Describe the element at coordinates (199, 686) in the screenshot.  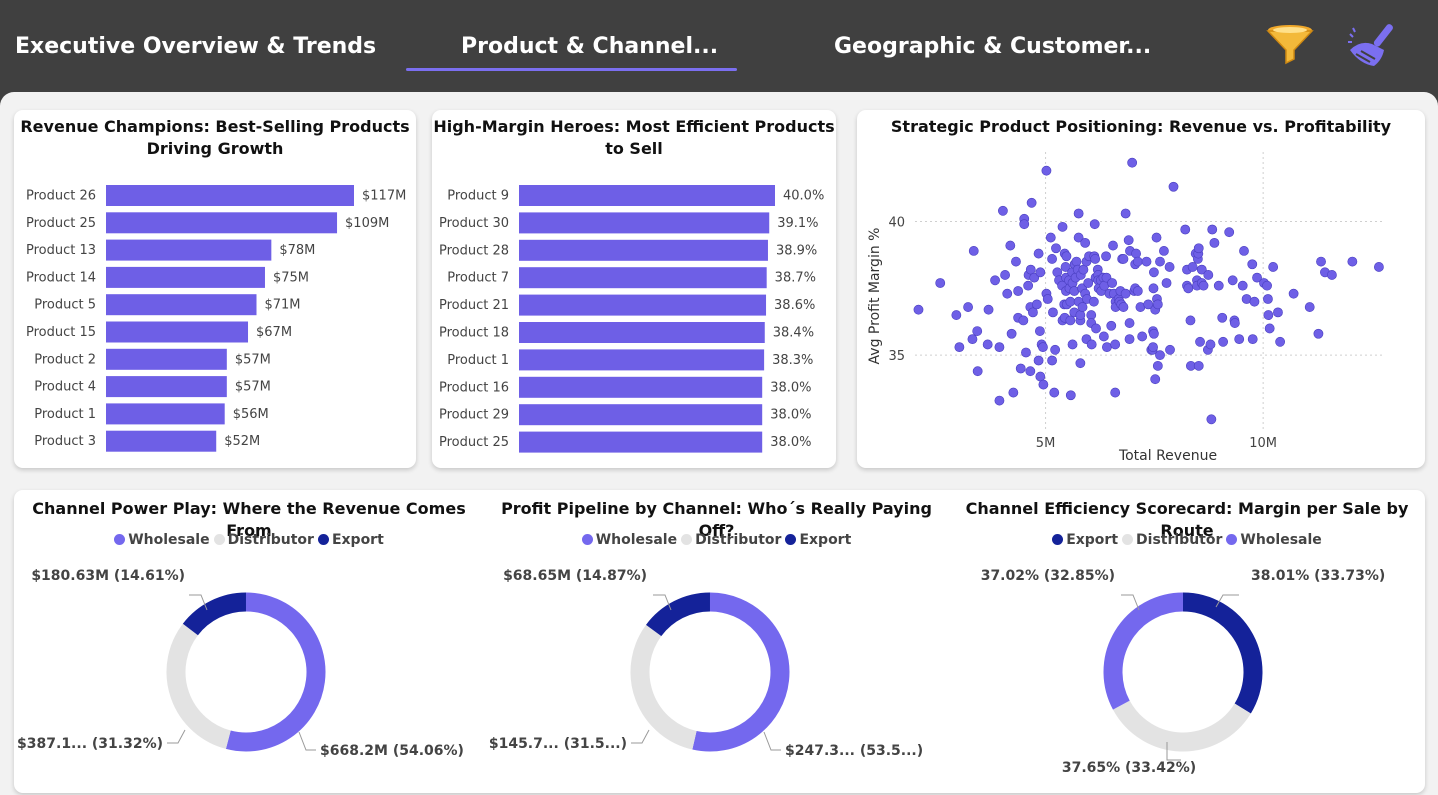
I see `donut-slice-distributor` at that location.